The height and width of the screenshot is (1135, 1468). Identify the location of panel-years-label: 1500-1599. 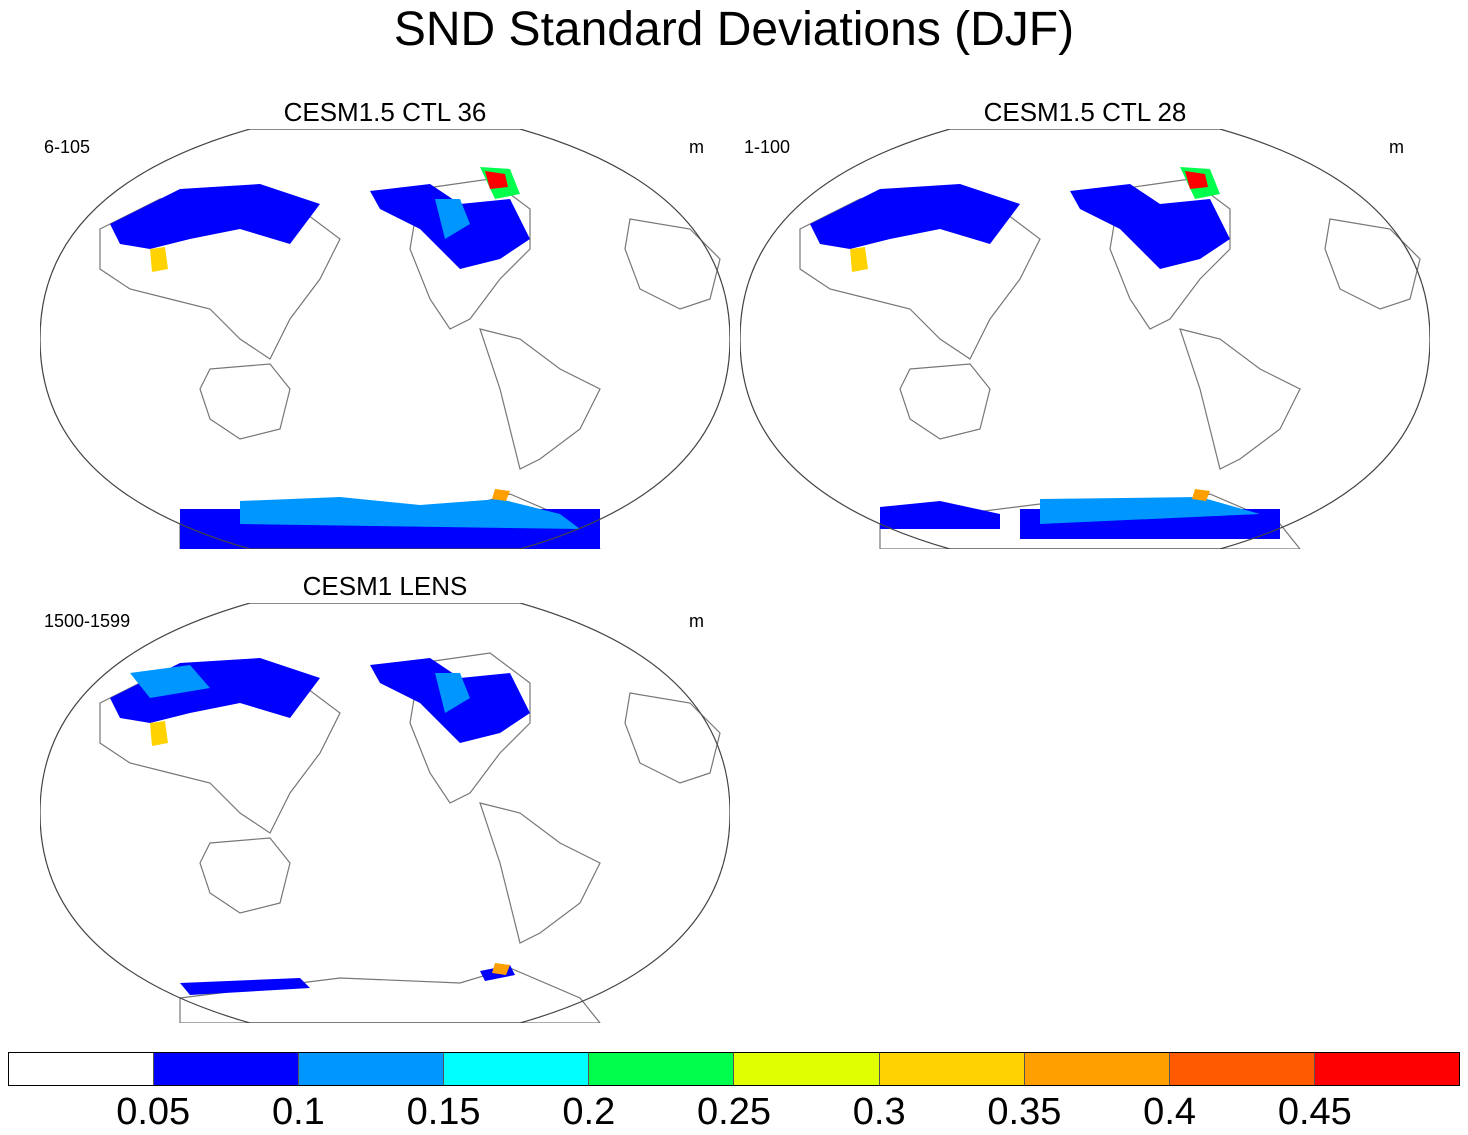
(87, 621).